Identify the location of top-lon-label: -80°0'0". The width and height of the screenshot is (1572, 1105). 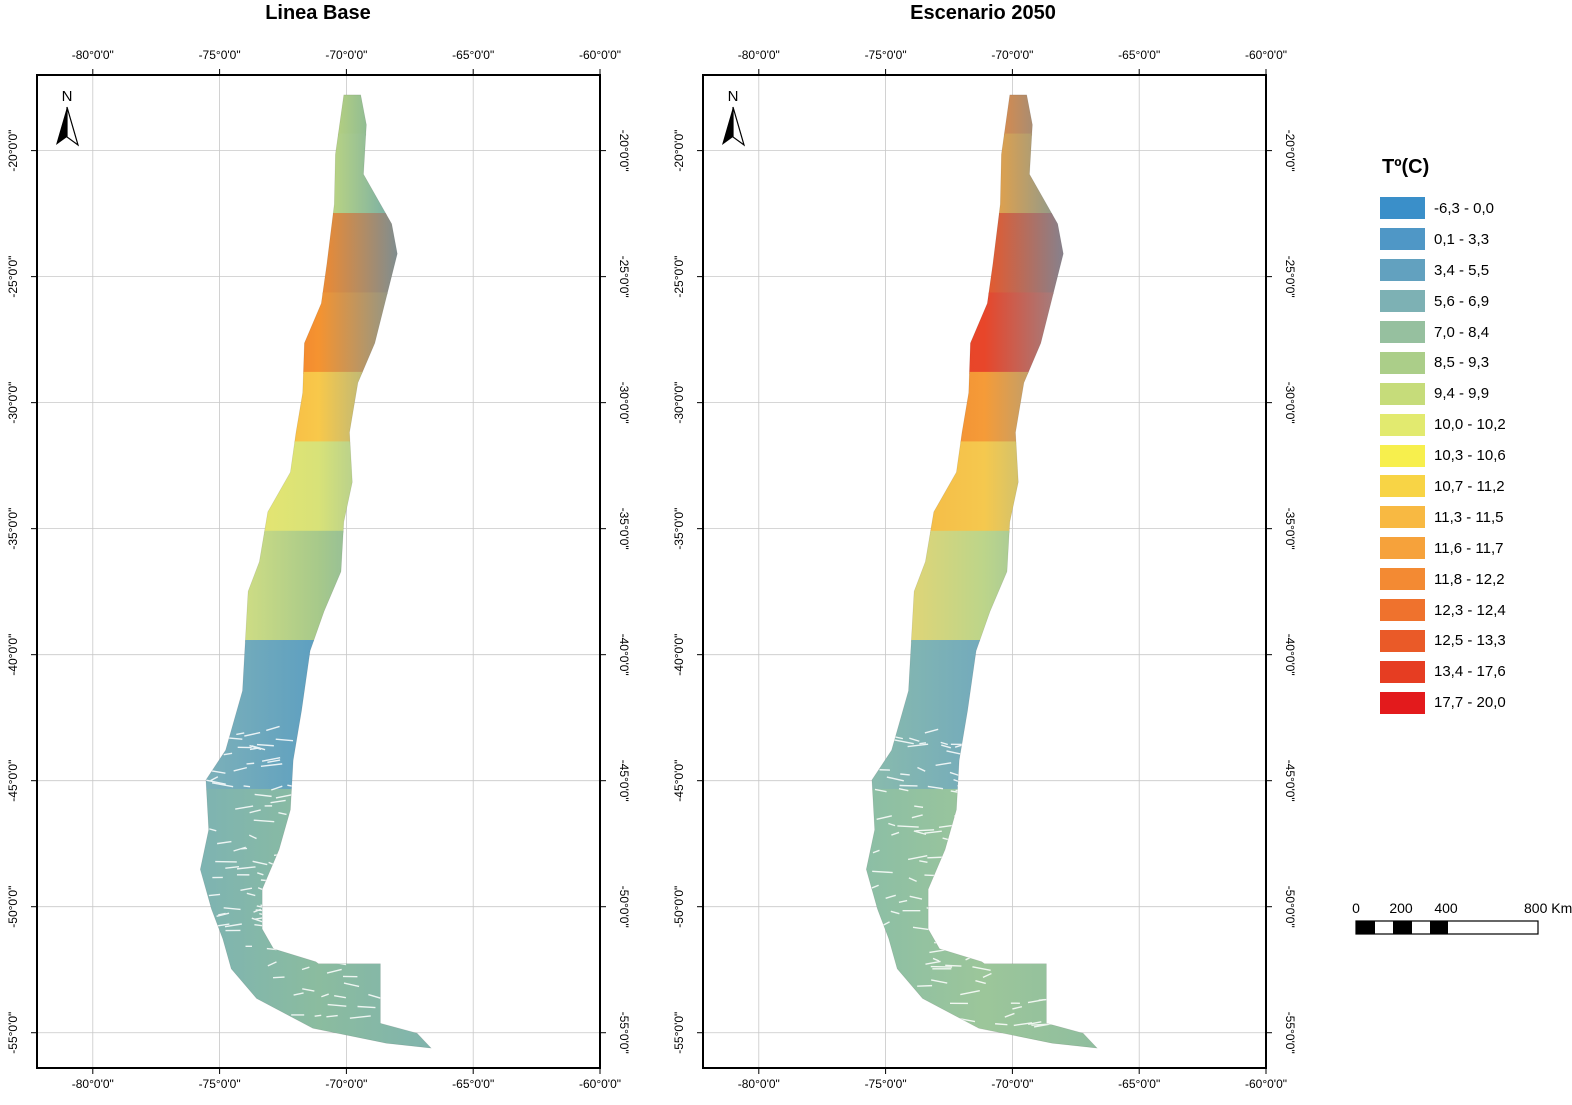
(93, 55).